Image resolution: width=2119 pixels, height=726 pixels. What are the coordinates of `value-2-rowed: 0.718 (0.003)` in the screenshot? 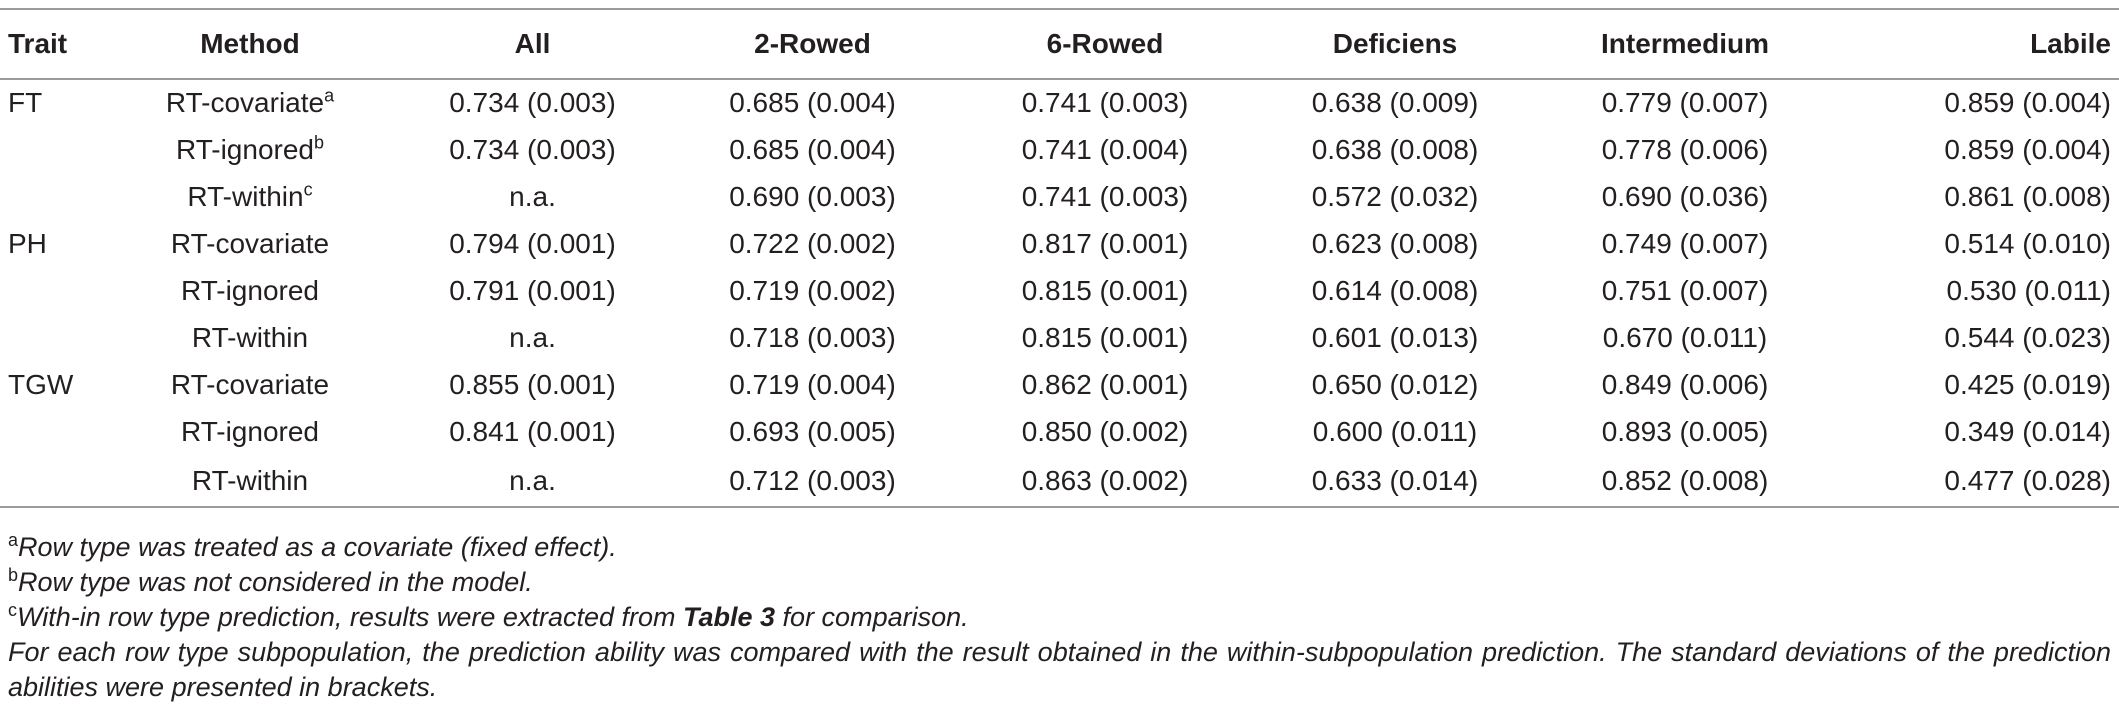 It's located at (812, 337).